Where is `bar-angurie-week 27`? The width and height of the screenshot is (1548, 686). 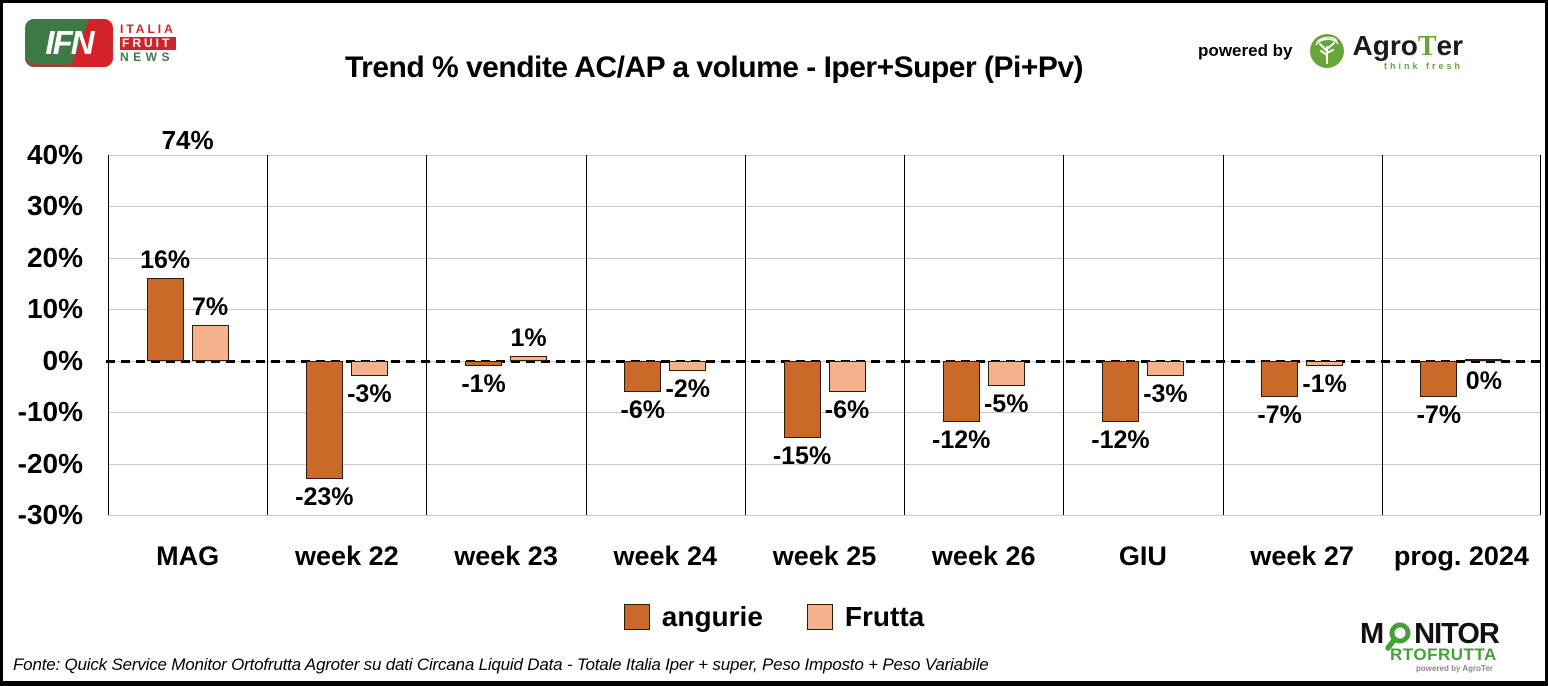 bar-angurie-week 27 is located at coordinates (1280, 378).